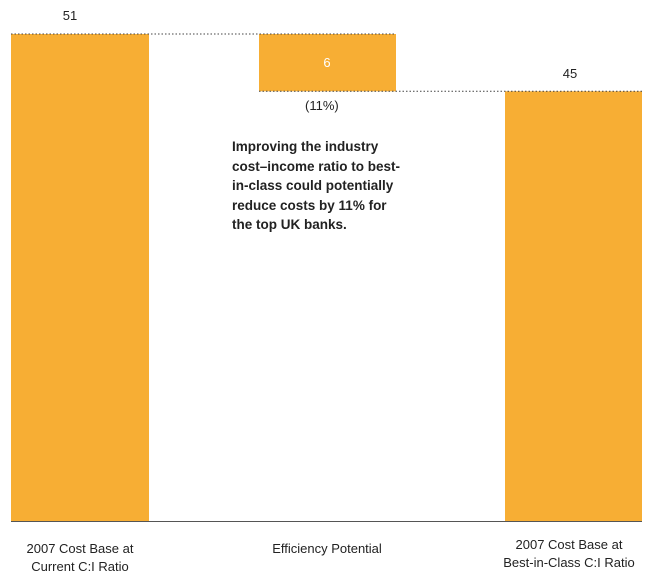  I want to click on bar-value-label-1: 51, so click(70, 15).